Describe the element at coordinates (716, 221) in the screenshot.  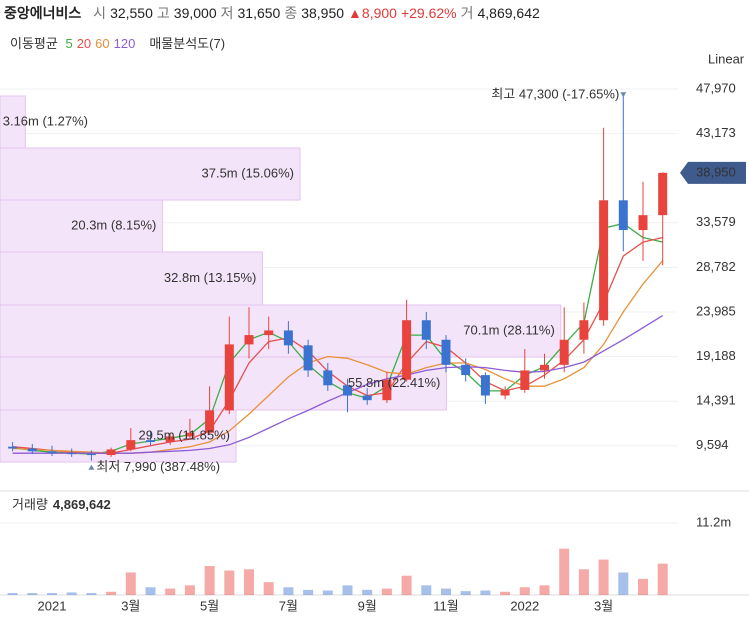
I see `y-tick-label: 33,579` at that location.